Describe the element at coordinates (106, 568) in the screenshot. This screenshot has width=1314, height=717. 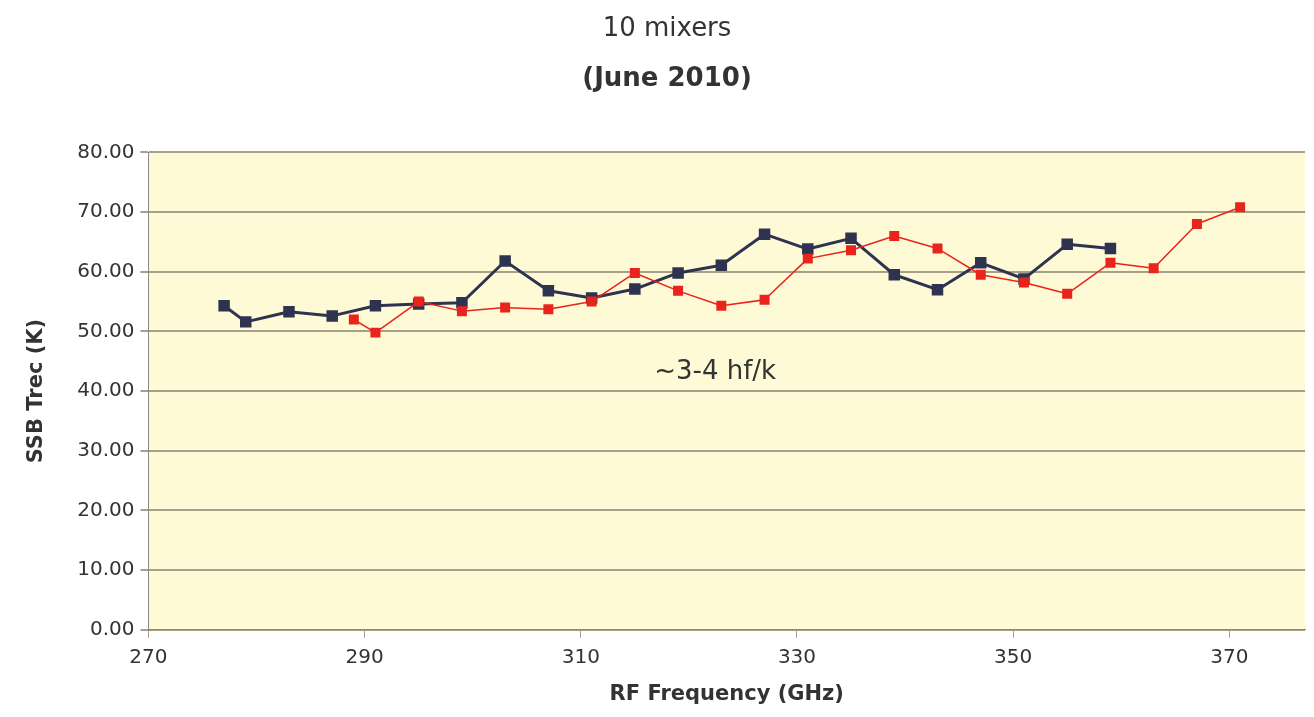
I see `y-tick-label: 10.00` at that location.